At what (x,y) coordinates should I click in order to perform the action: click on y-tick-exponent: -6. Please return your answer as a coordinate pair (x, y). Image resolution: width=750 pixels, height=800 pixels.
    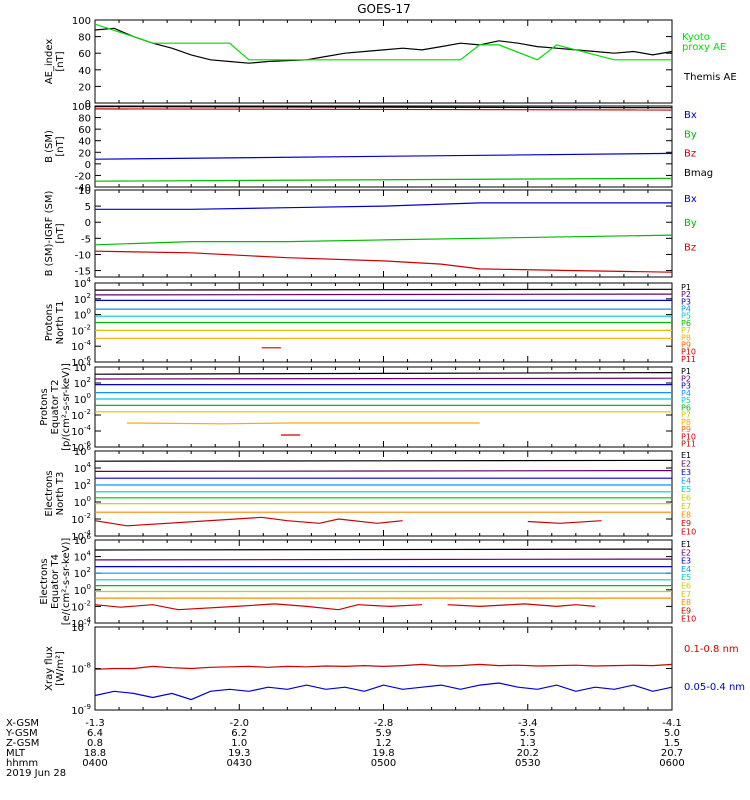
    Looking at the image, I should click on (88, 444).